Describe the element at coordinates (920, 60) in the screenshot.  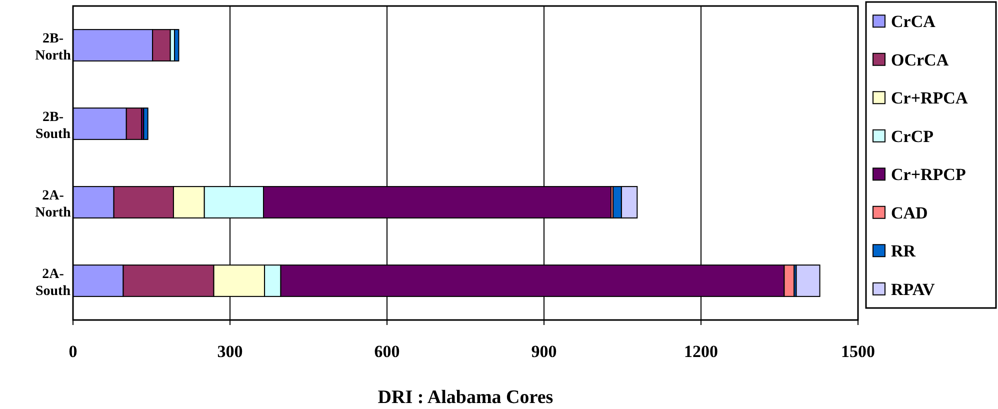
I see `legend-label: OCrCA` at that location.